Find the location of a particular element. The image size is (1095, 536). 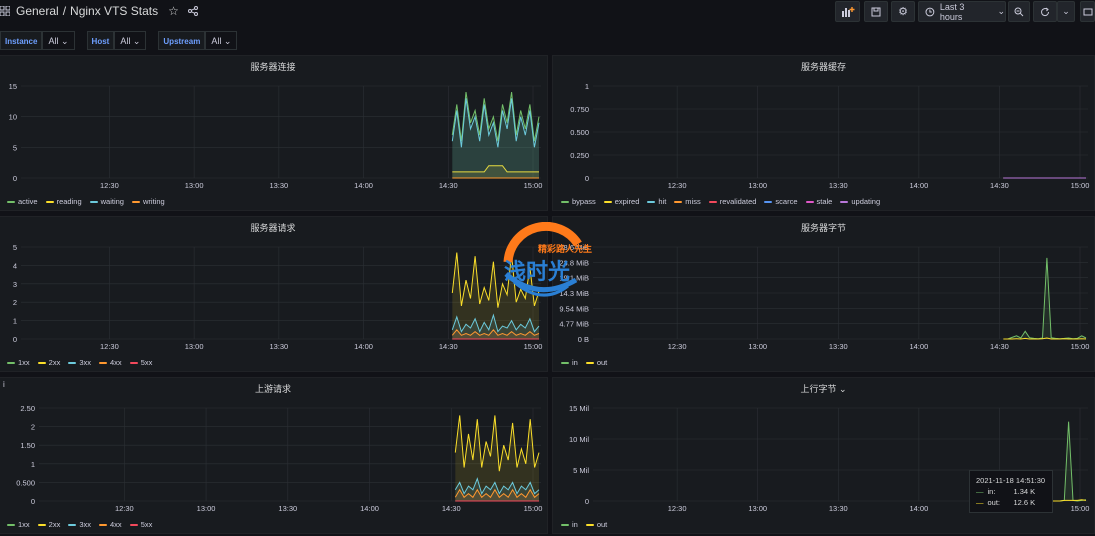

legend-item-hit: hit is located at coordinates (656, 201).